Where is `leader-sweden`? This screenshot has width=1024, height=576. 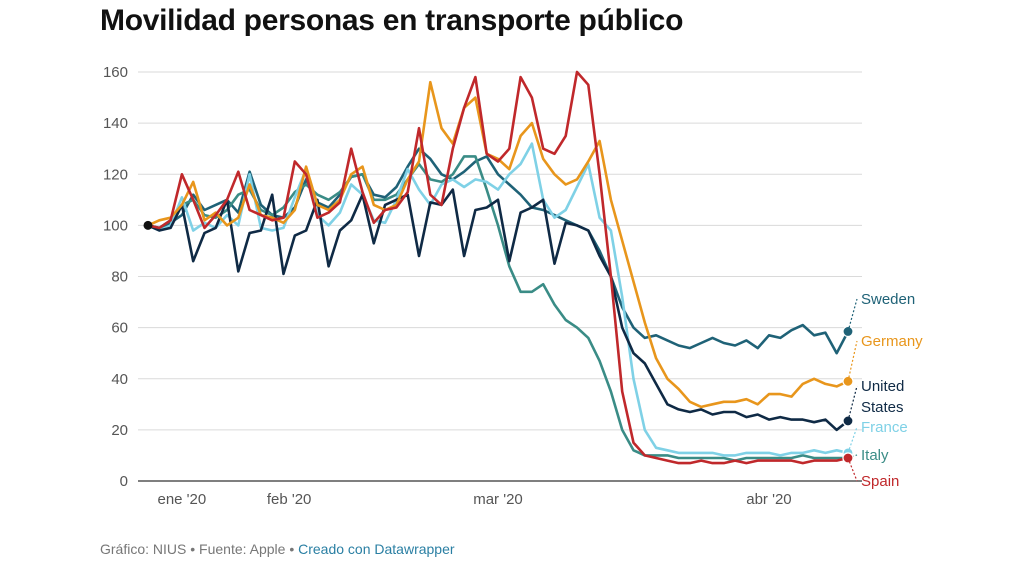 leader-sweden is located at coordinates (852, 315).